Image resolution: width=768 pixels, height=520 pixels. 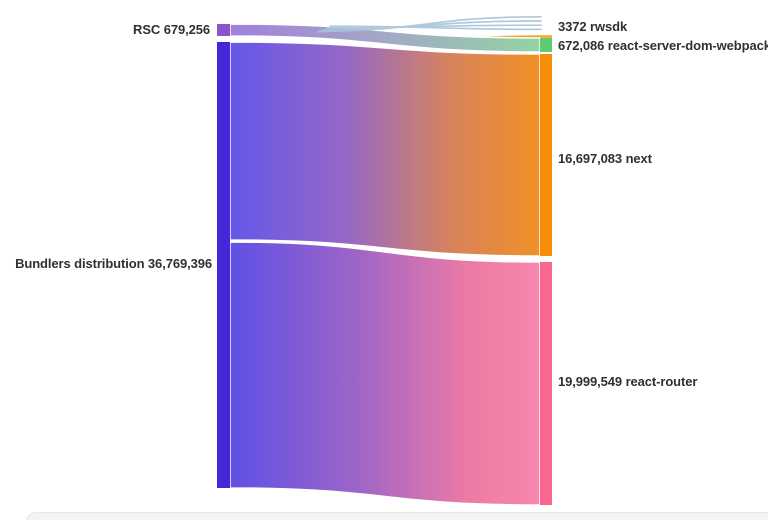 I want to click on link-rsc-rwsdk, so click(x=429, y=24).